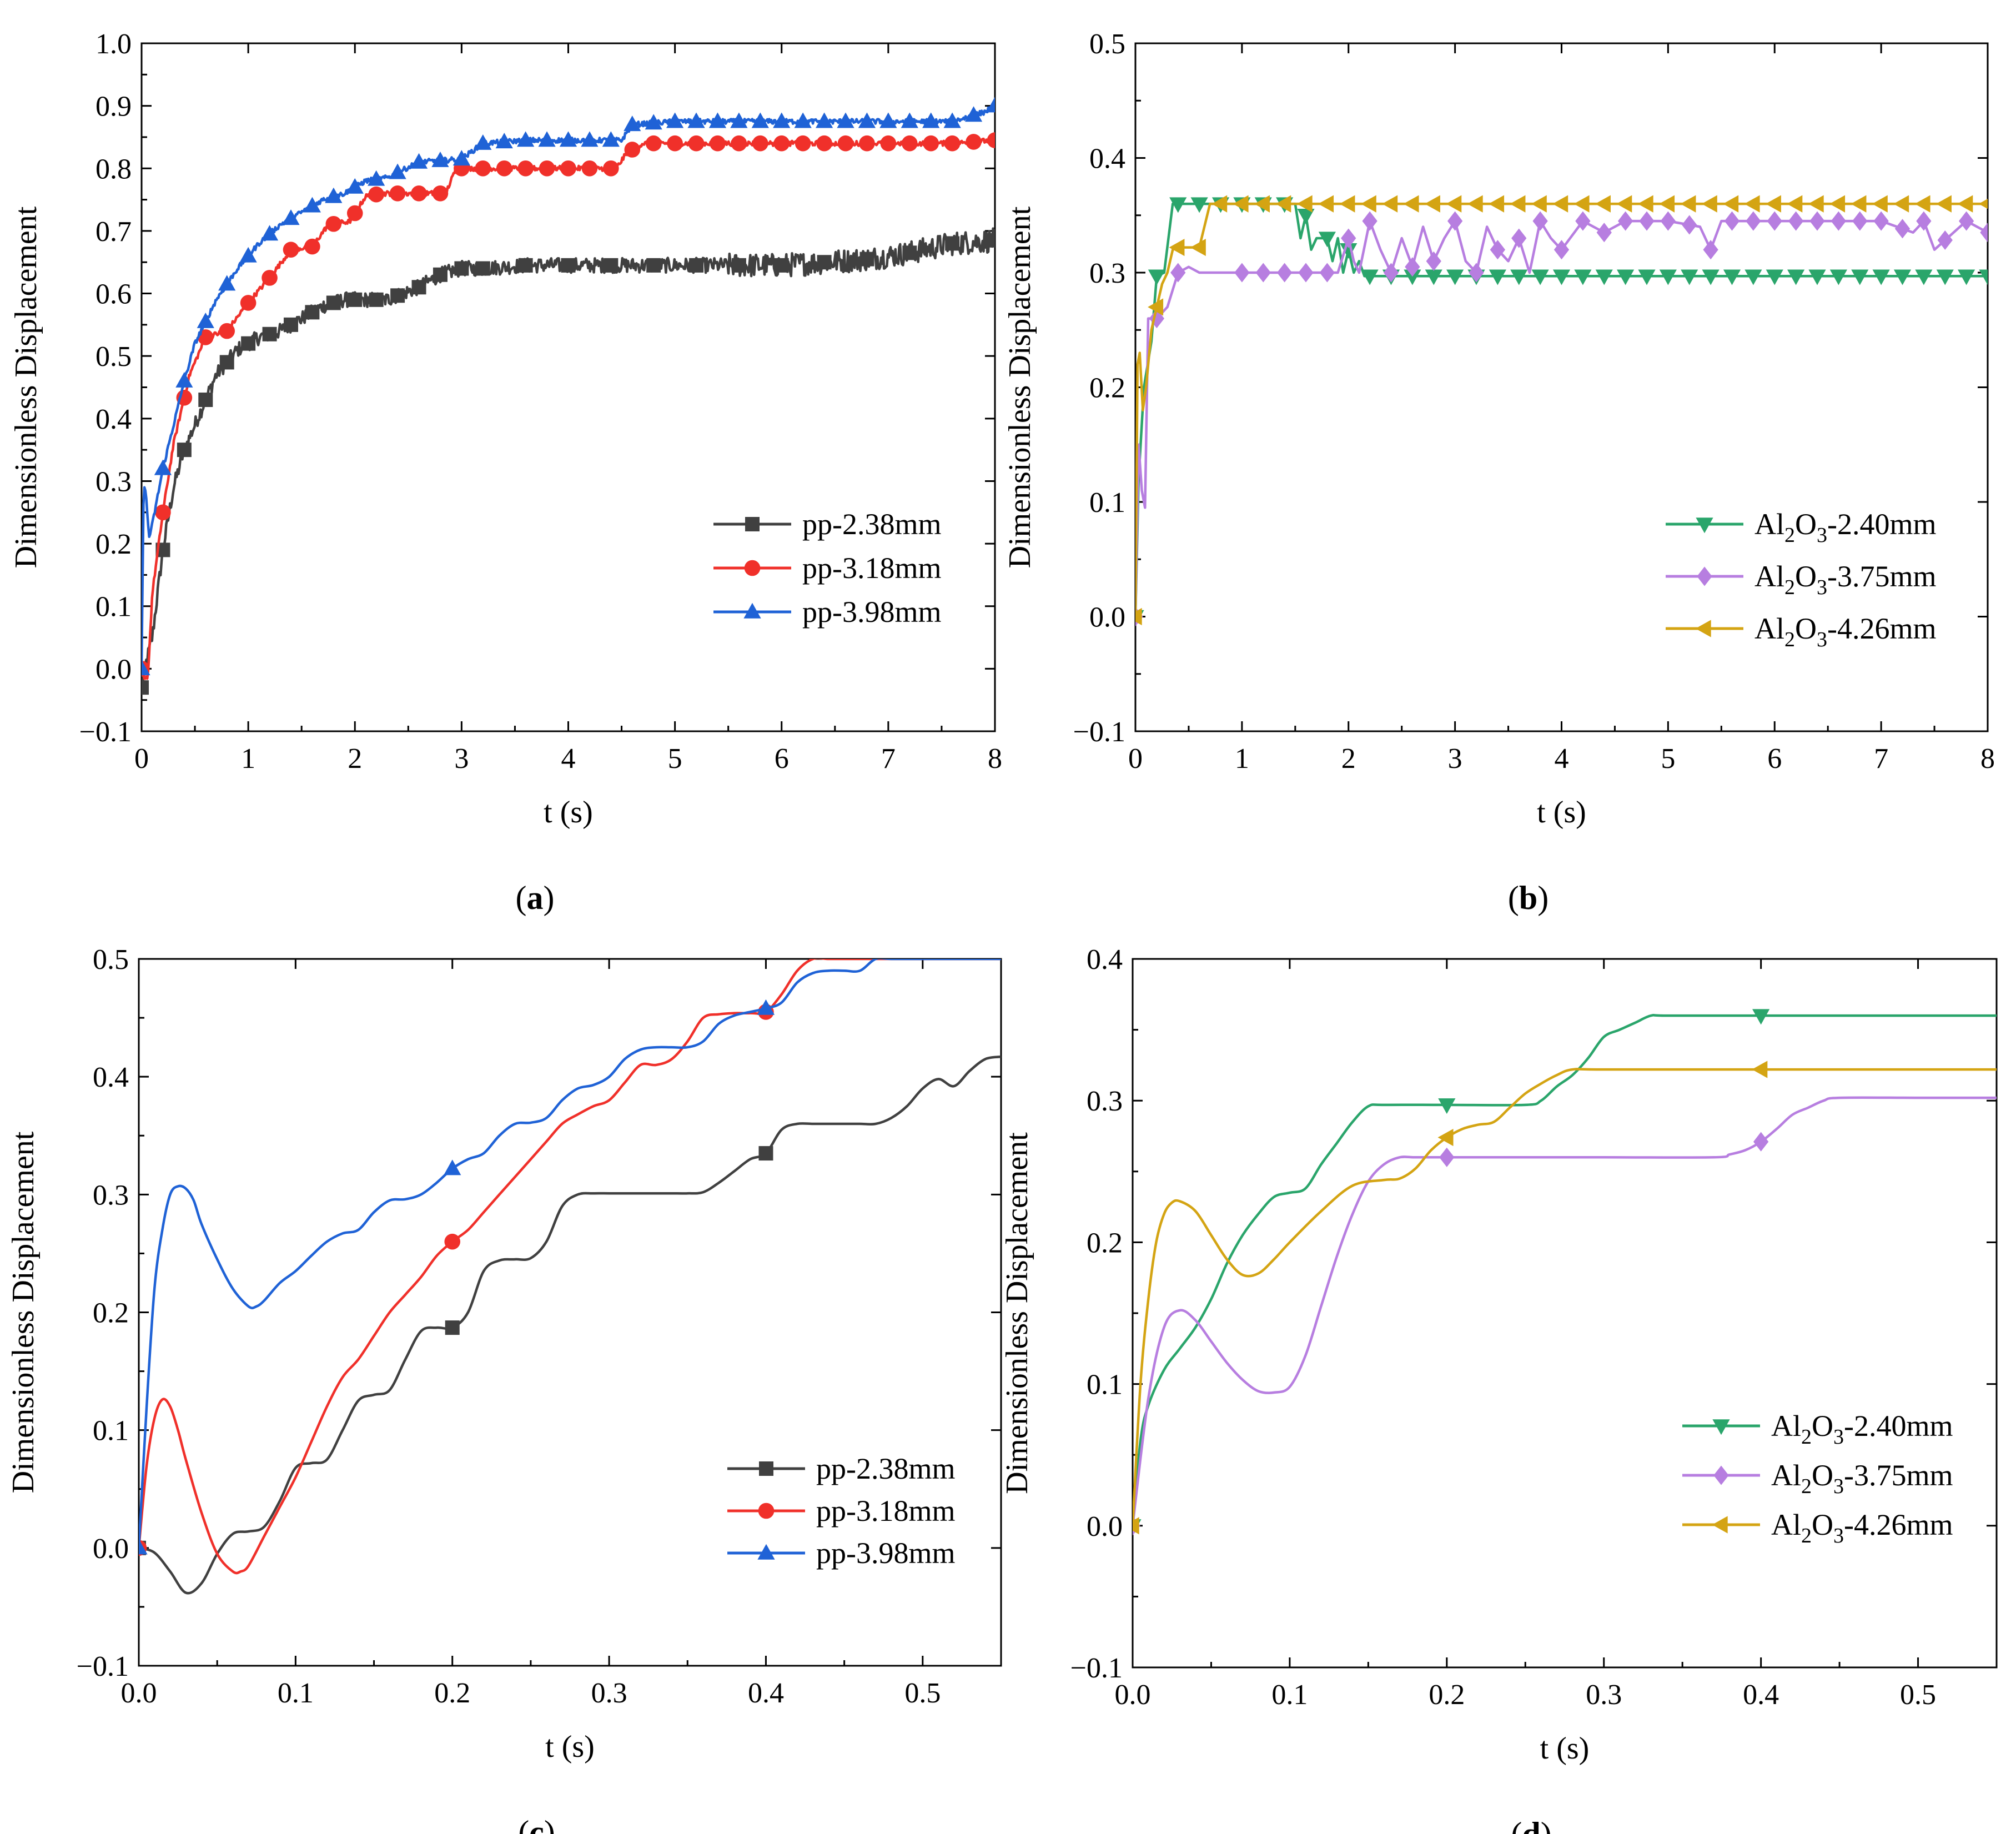  I want to click on legend-label-subscript: 3, so click(1838, 1535).